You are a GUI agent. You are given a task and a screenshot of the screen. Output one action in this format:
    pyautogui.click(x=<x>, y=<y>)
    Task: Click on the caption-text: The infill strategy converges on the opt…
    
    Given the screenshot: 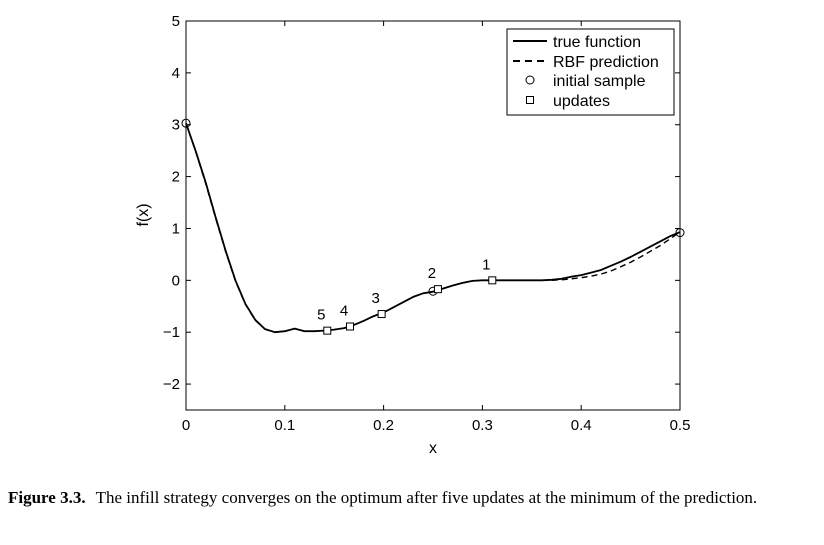 What is the action you would take?
    pyautogui.click(x=426, y=497)
    